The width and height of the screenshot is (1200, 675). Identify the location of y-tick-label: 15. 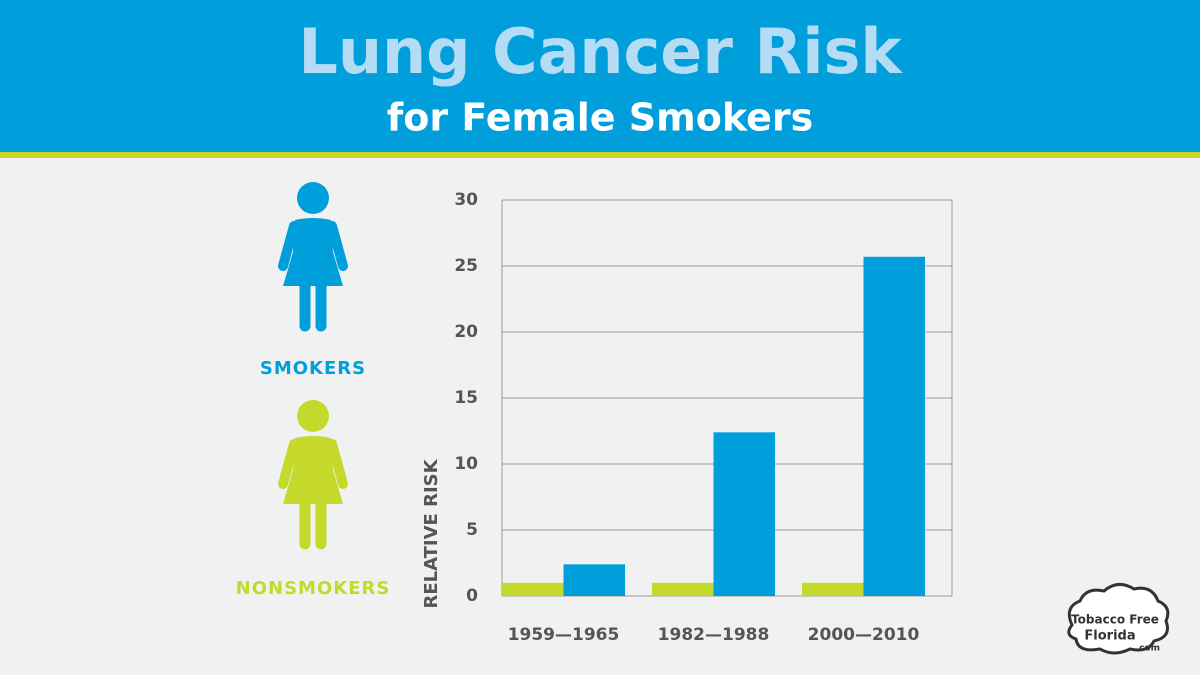
(466, 398).